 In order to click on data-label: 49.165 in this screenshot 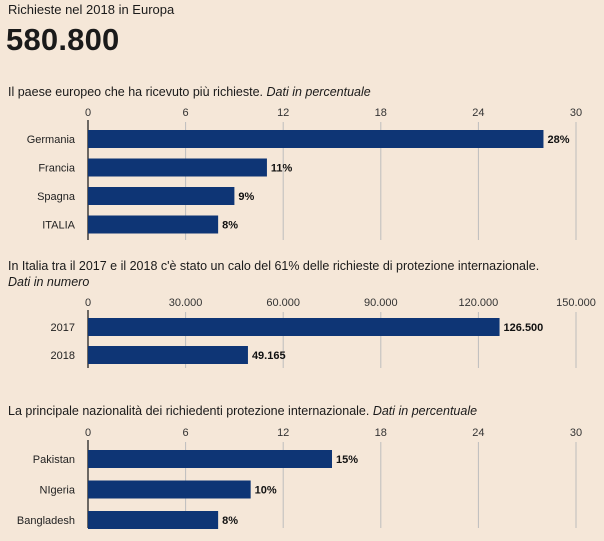, I will do `click(269, 356)`.